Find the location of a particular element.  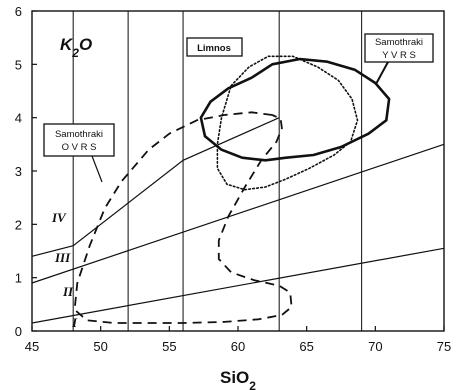

label-box-limnos: Limnos is located at coordinates (214, 47).